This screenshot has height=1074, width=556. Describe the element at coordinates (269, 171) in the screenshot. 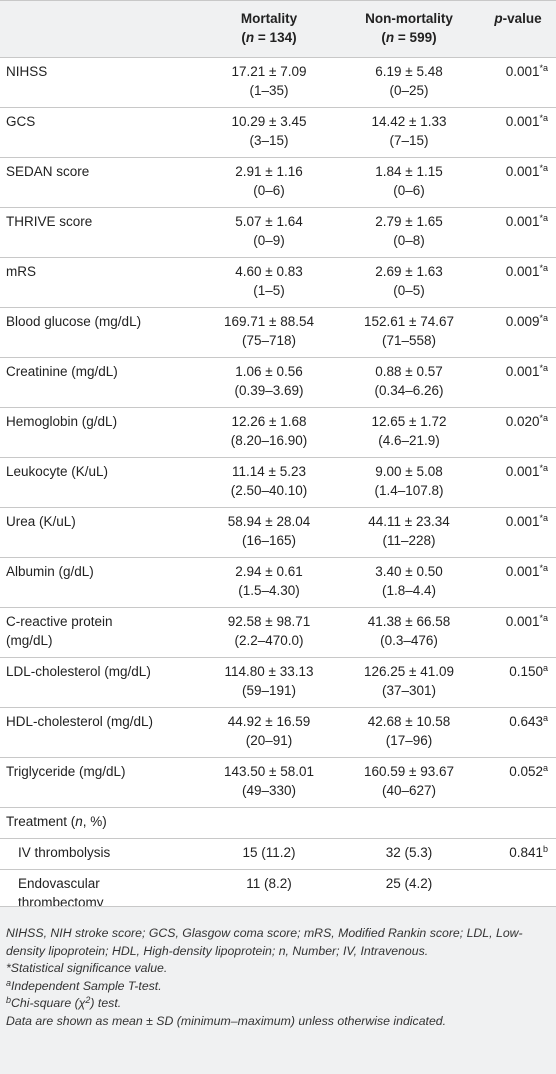

I see `mortality-mean: 2.91 ± 1.16` at that location.